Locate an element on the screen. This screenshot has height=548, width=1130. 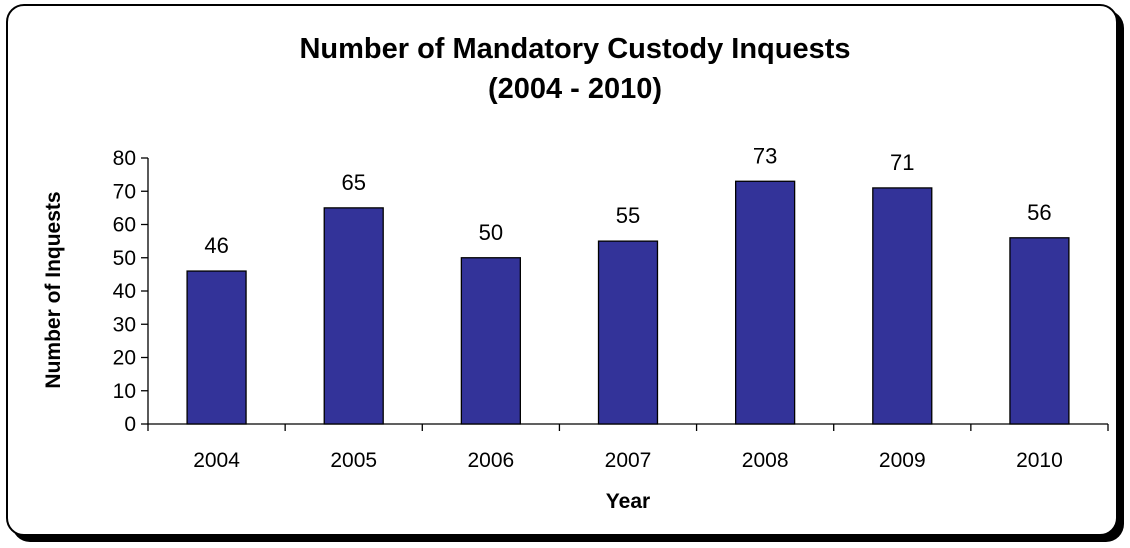
y-tick-label: 0 is located at coordinates (130, 424).